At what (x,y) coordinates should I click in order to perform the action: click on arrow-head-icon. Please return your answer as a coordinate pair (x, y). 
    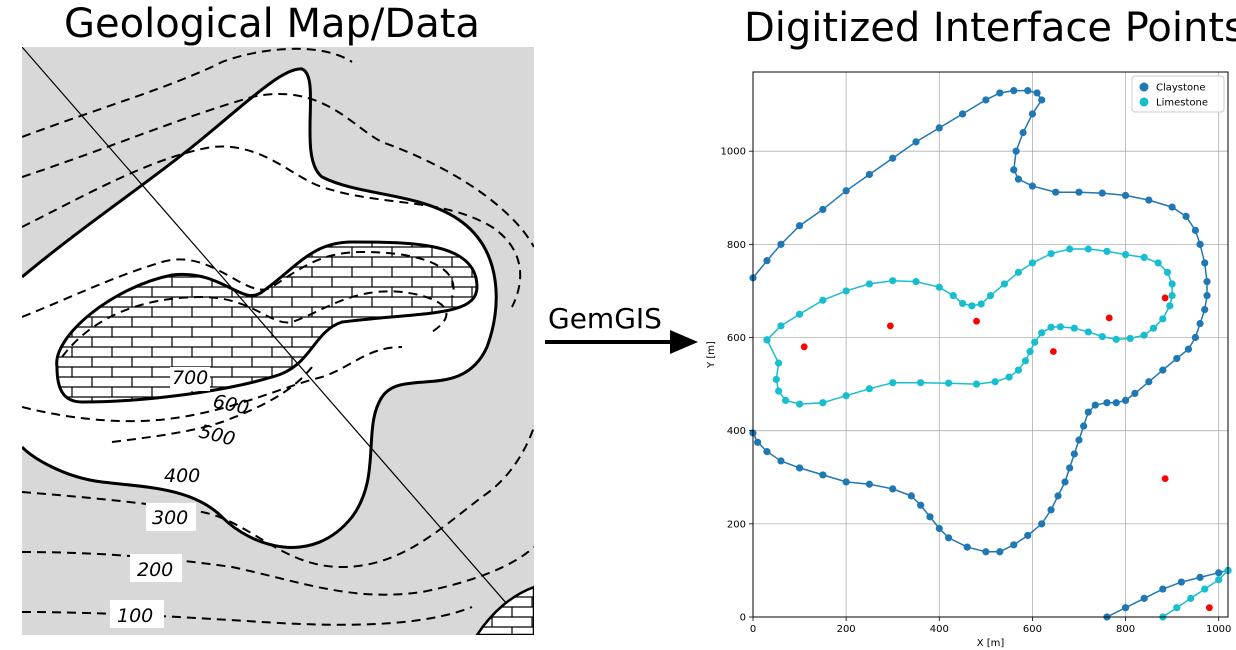
    Looking at the image, I should click on (684, 342).